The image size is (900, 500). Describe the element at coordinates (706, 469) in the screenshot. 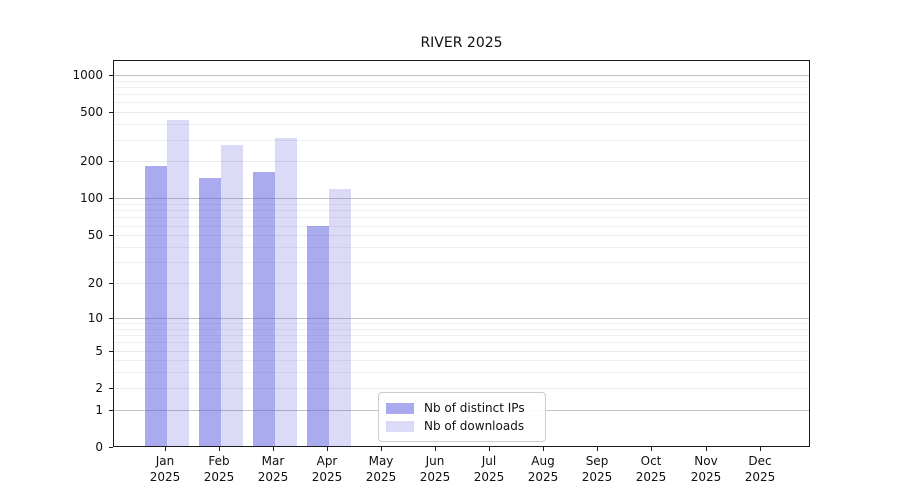

I see `x-tick-label: Nov 2025` at that location.